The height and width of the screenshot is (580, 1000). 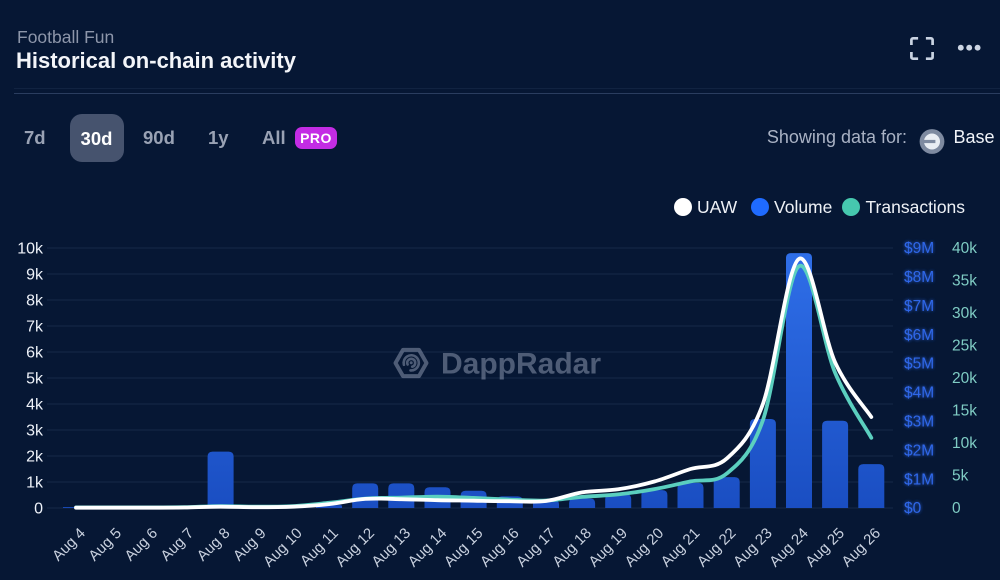 I want to click on svg-text: 25k, so click(x=964, y=346).